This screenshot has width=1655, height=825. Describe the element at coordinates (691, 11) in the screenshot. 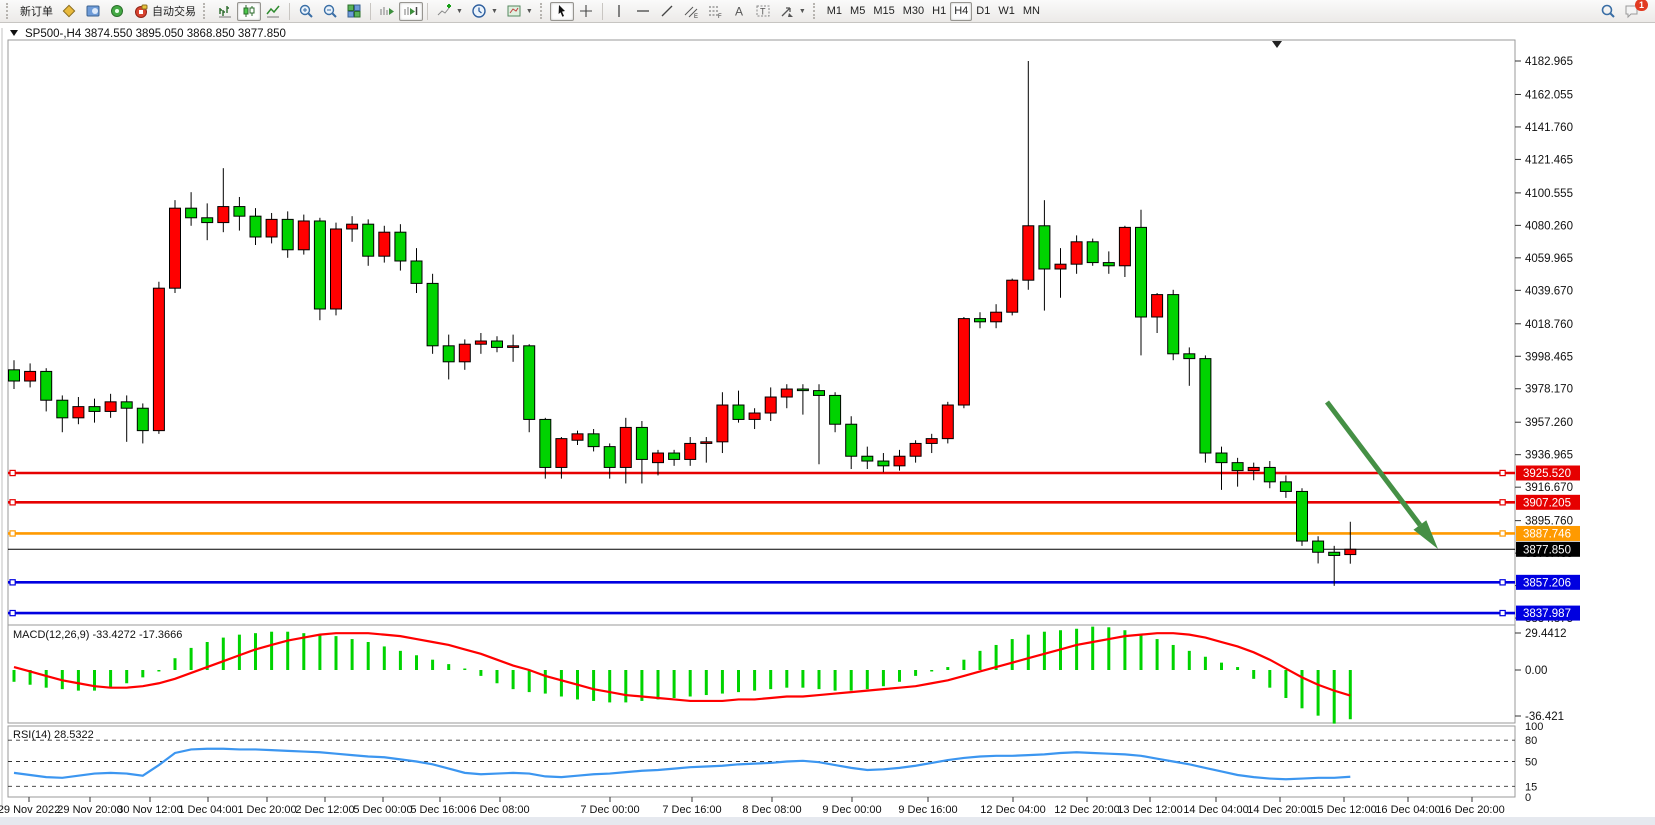

I see `channel-button: E` at that location.